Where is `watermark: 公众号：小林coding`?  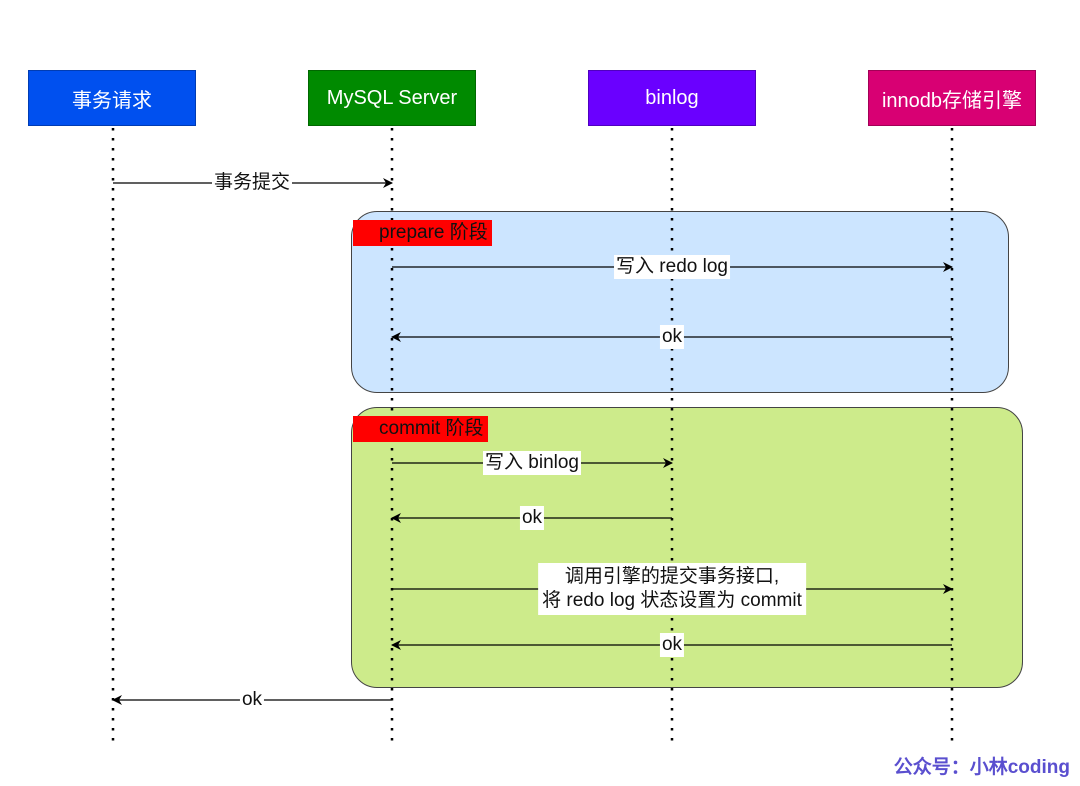 watermark: 公众号：小林coding is located at coordinates (981, 767).